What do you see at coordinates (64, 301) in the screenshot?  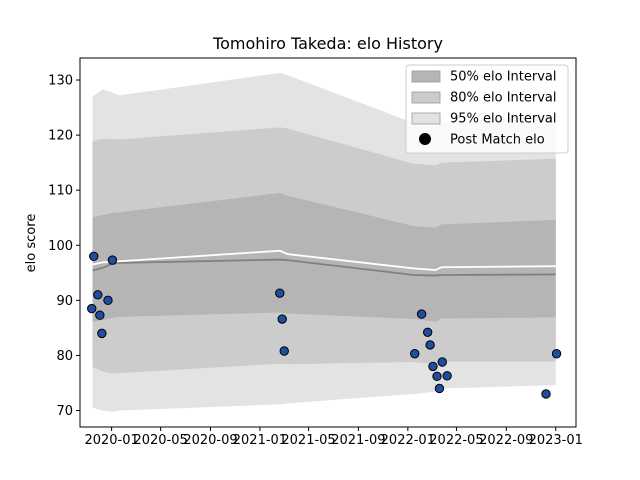 I see `y-tick-label: 90` at bounding box center [64, 301].